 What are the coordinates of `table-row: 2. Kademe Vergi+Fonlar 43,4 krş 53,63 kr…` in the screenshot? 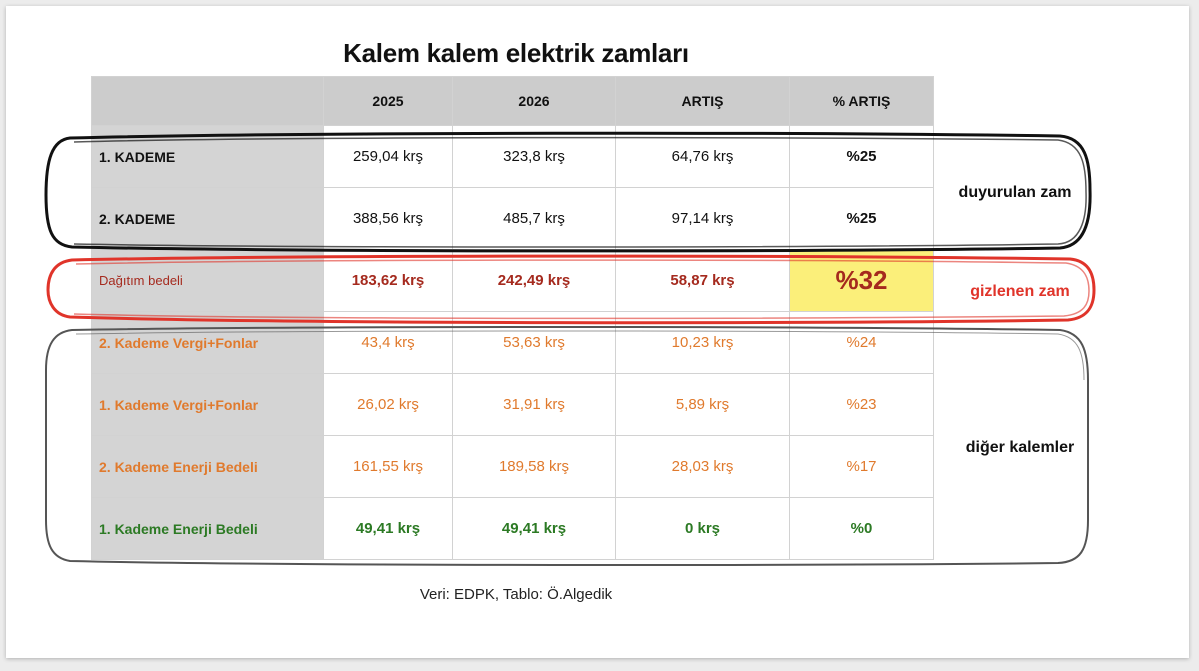 It's located at (512, 342).